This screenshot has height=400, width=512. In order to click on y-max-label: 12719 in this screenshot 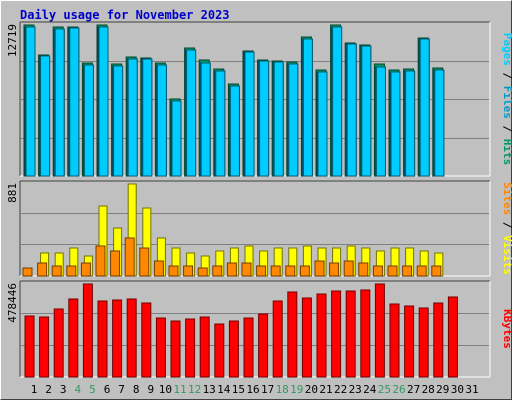, I will do `click(12, 40)`.